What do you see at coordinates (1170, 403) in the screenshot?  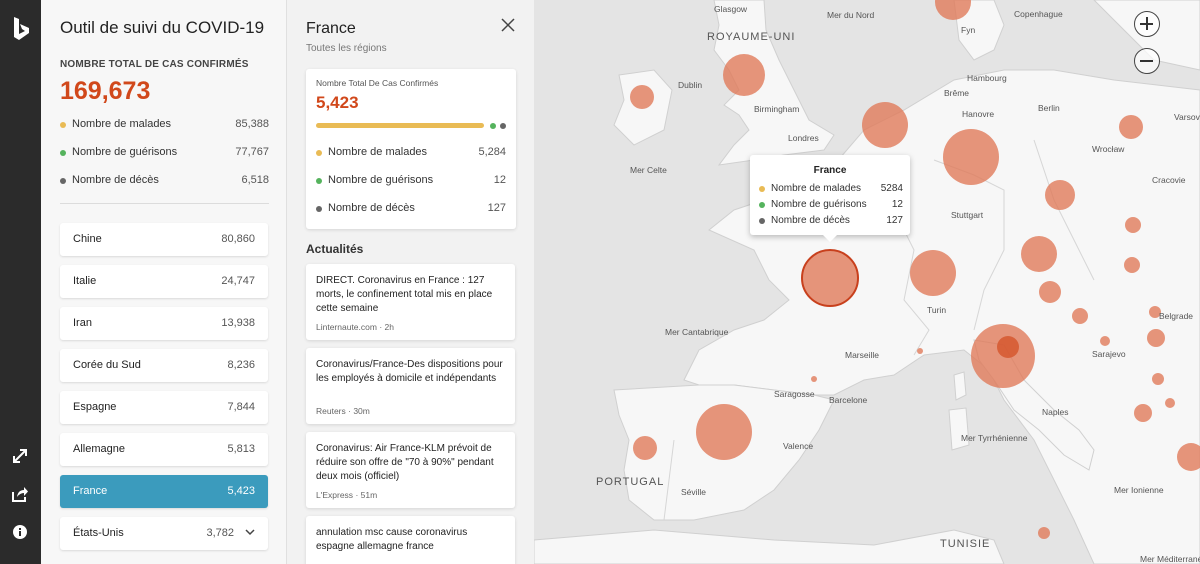 I see `bubble-macedoine` at bounding box center [1170, 403].